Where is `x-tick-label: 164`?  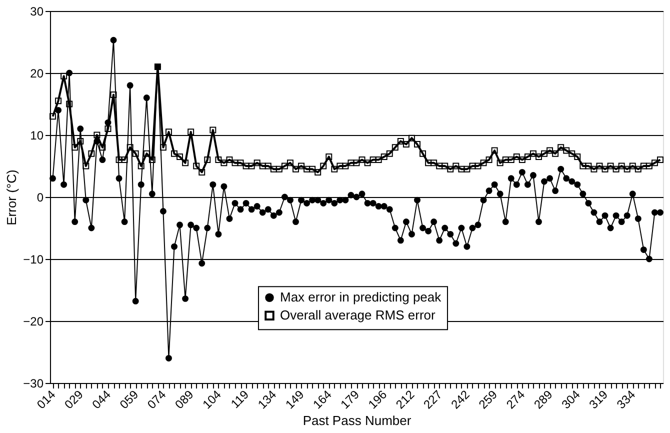 x-tick-label: 164 is located at coordinates (322, 399).